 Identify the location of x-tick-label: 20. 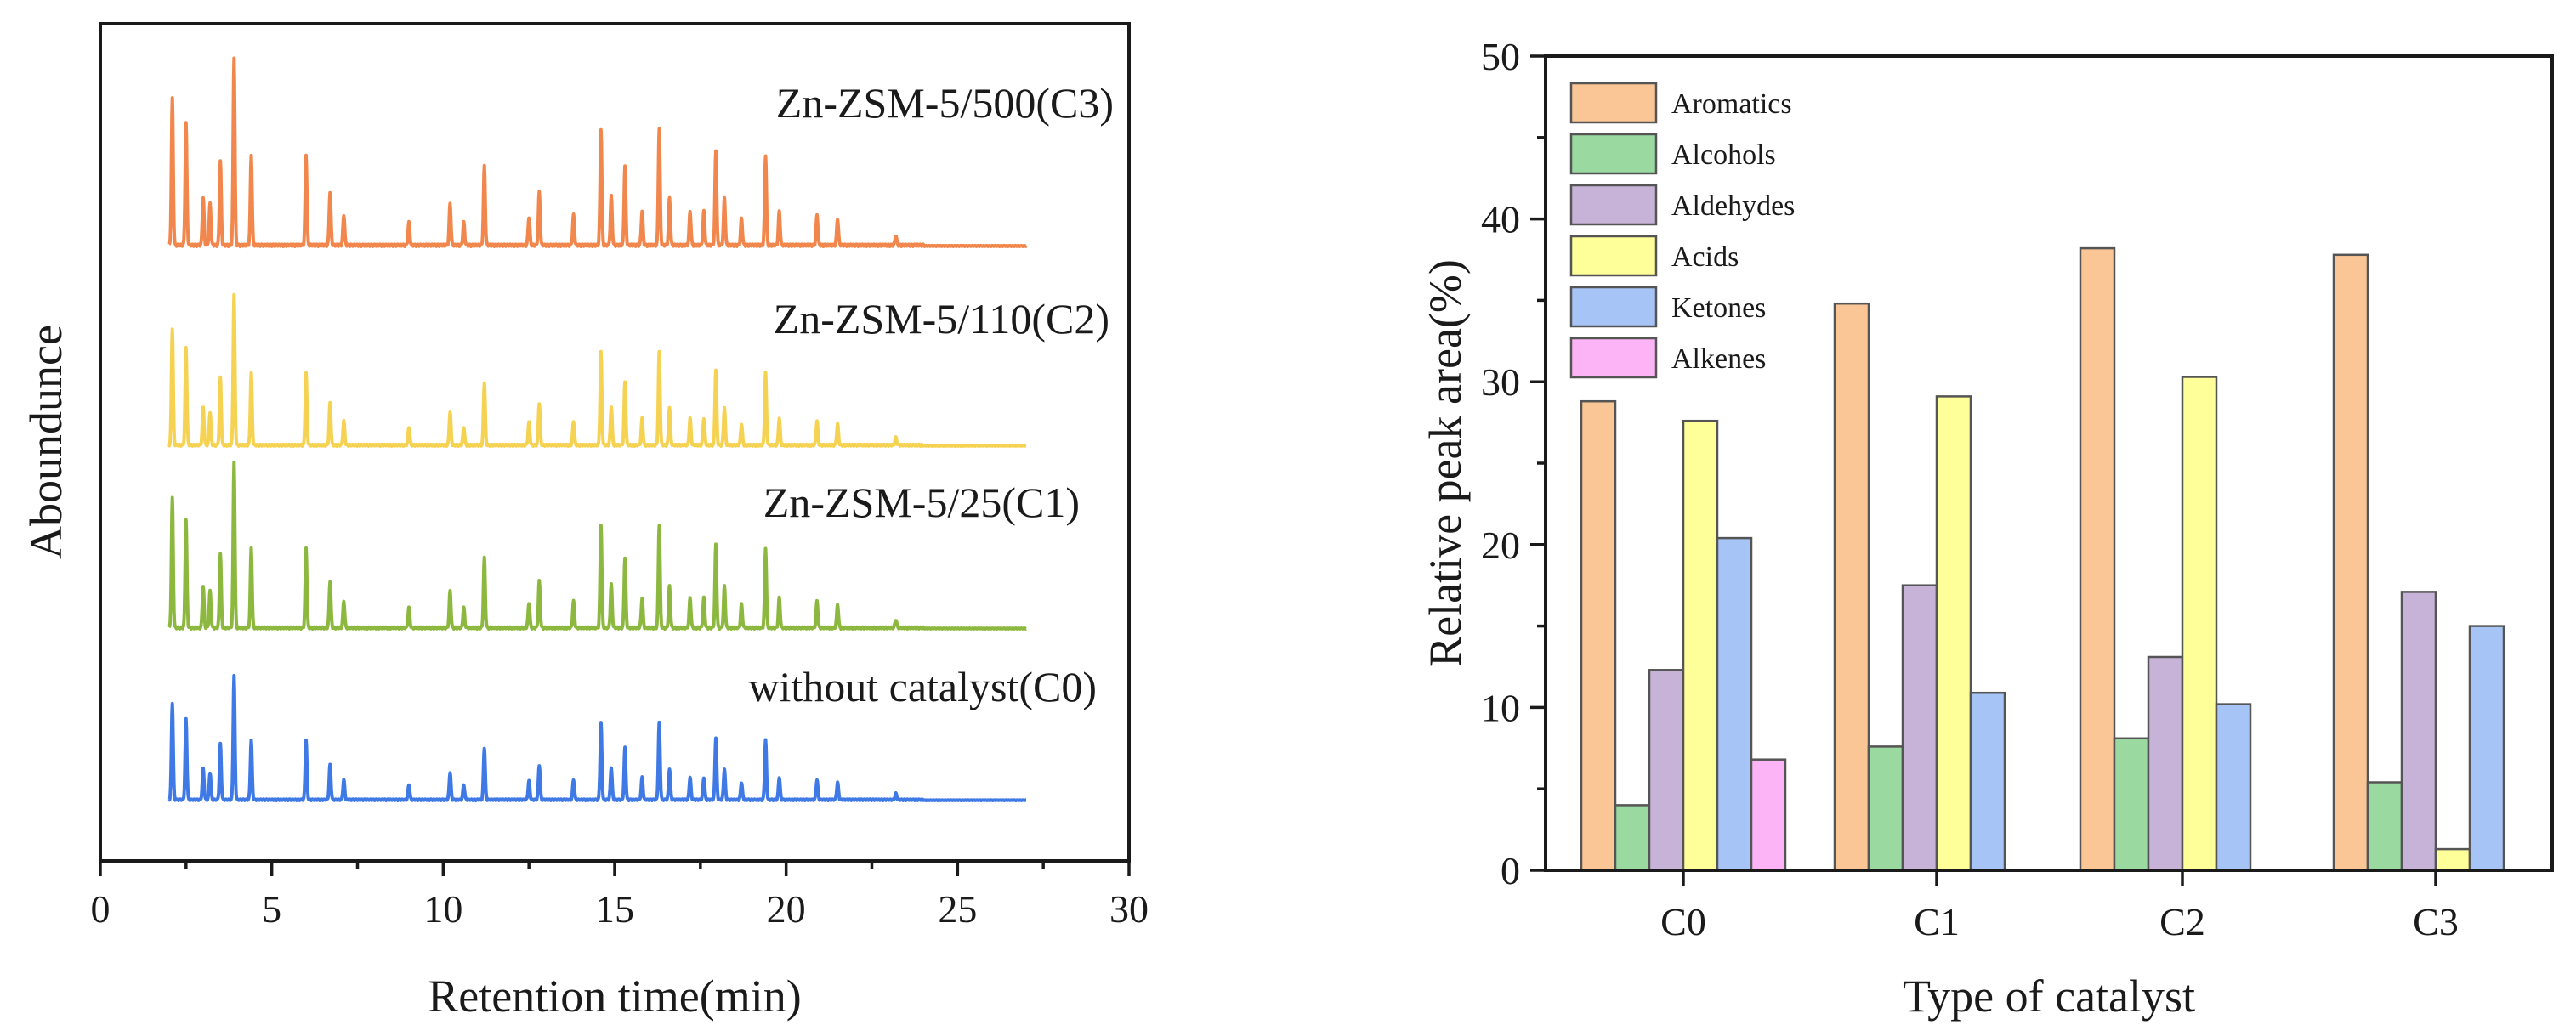
(787, 909).